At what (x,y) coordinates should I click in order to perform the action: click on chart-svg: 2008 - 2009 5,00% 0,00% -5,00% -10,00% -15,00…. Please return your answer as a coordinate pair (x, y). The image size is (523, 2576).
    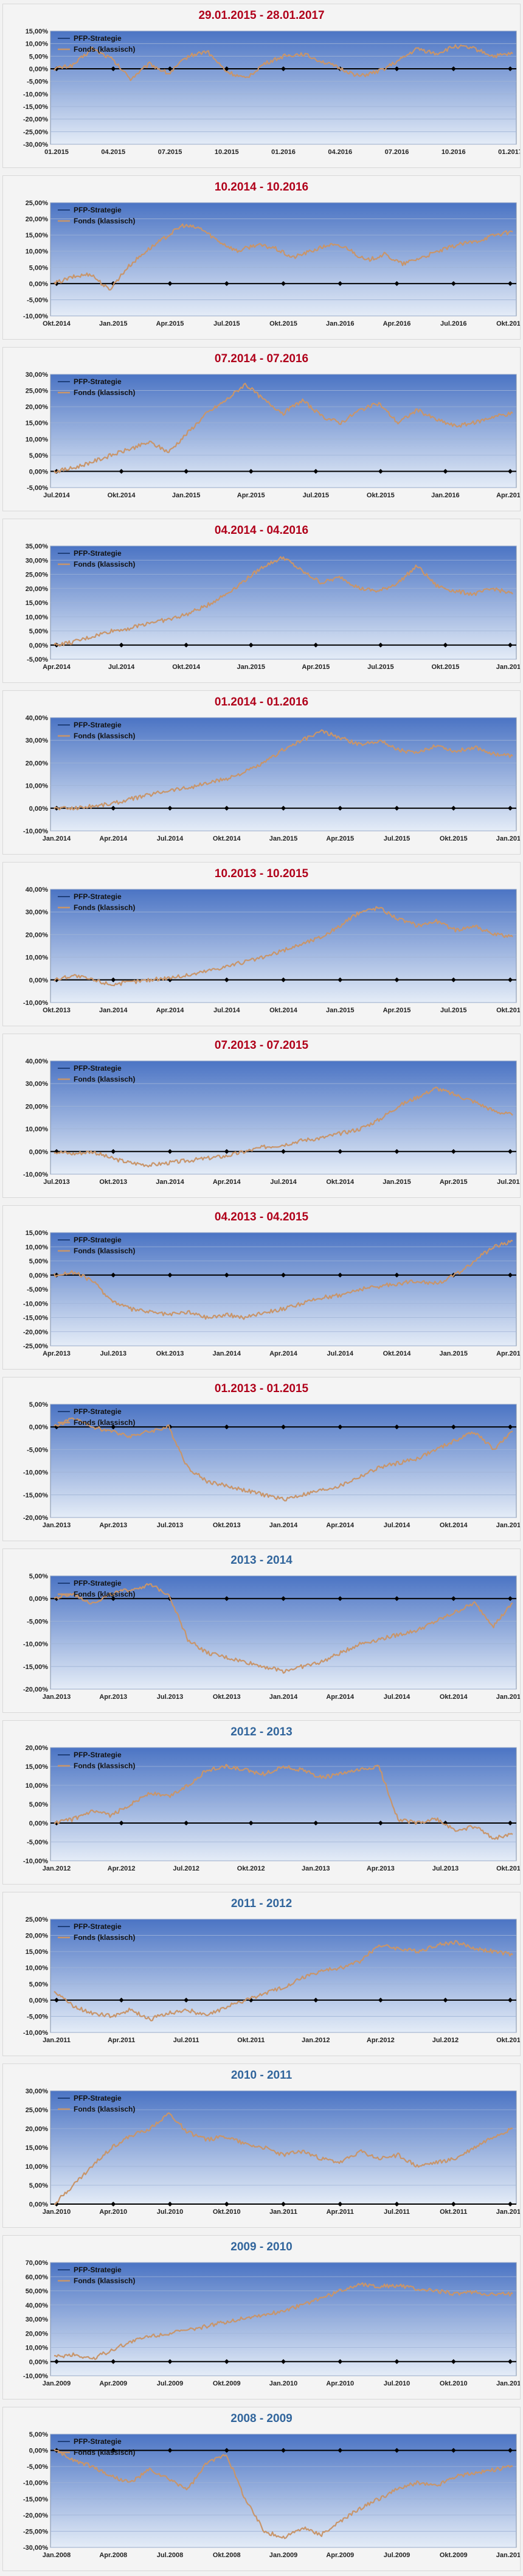
    Looking at the image, I should click on (272, 2485).